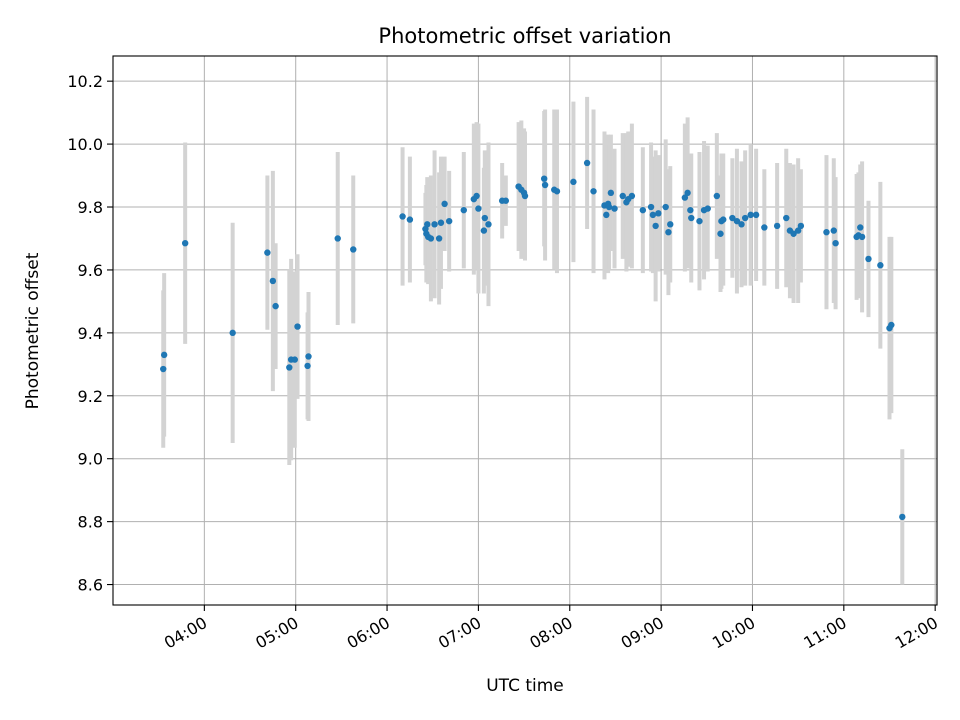 This screenshot has width=960, height=720. Describe the element at coordinates (90, 585) in the screenshot. I see `y-tick-label: 8.6` at that location.